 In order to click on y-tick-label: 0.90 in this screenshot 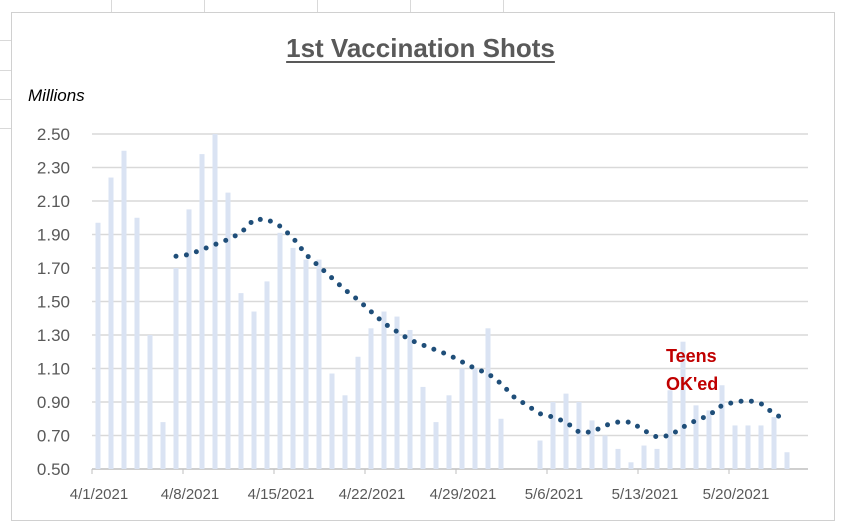, I will do `click(53, 402)`.